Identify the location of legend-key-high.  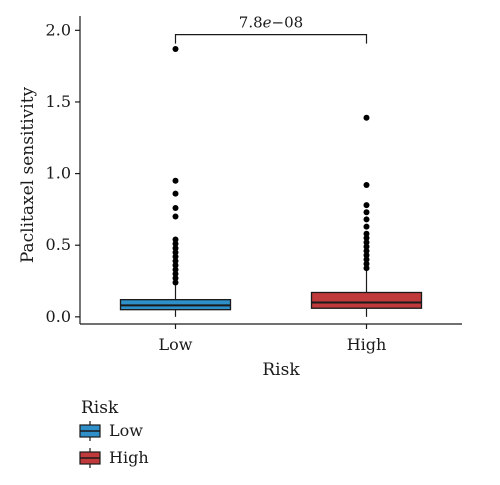
(90, 458).